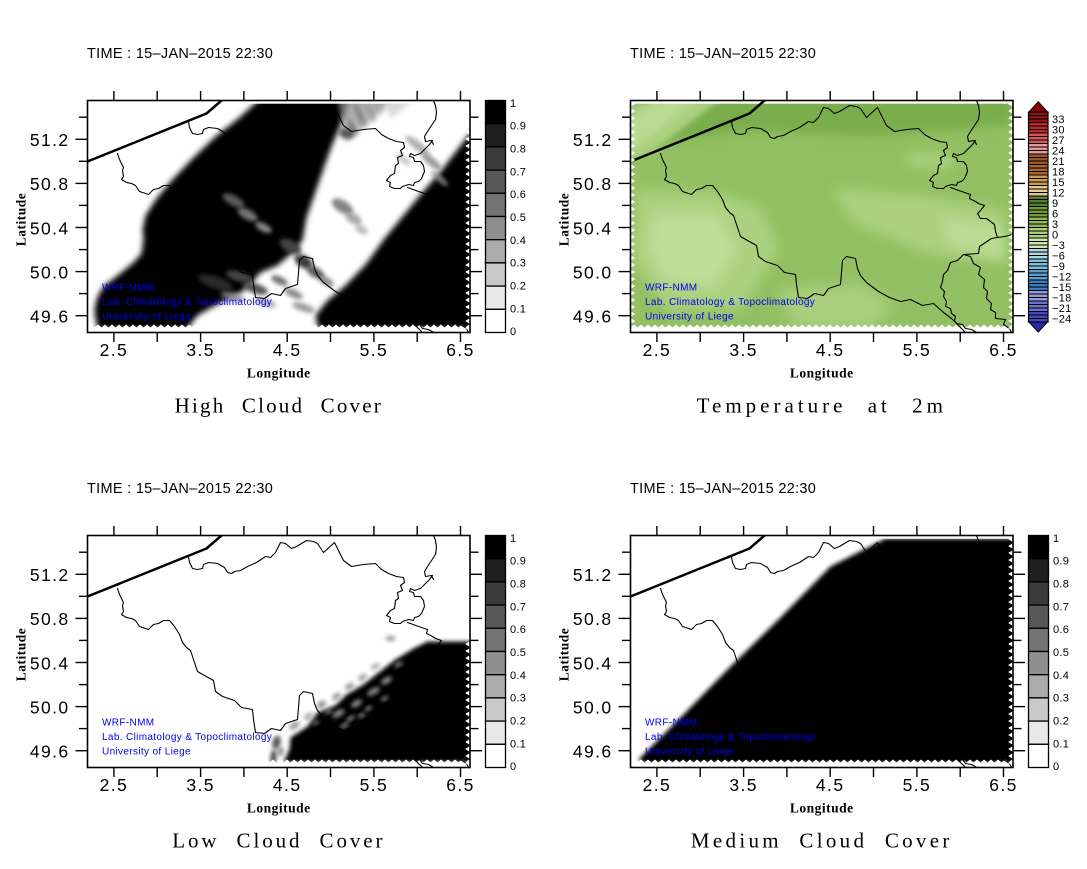 The width and height of the screenshot is (1087, 869). What do you see at coordinates (1062, 288) in the screenshot?
I see `svg-text: −15` at bounding box center [1062, 288].